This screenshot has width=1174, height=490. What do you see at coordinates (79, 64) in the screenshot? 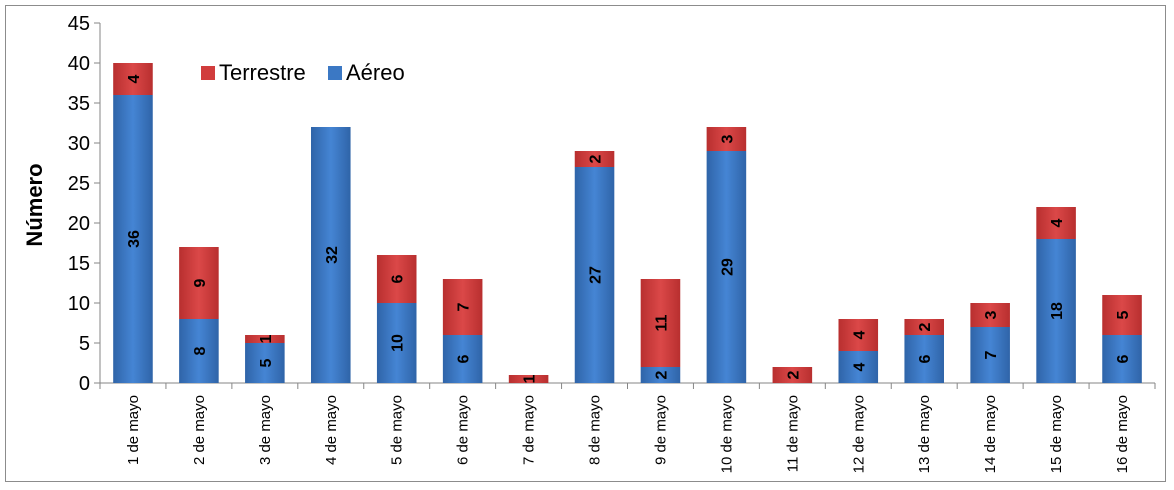
I see `y-tick-label: 40` at bounding box center [79, 64].